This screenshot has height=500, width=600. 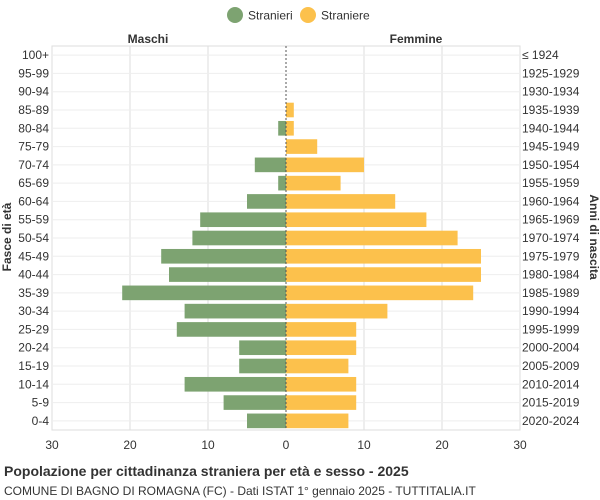 I want to click on age-group-label: 30-34, so click(x=33, y=311).